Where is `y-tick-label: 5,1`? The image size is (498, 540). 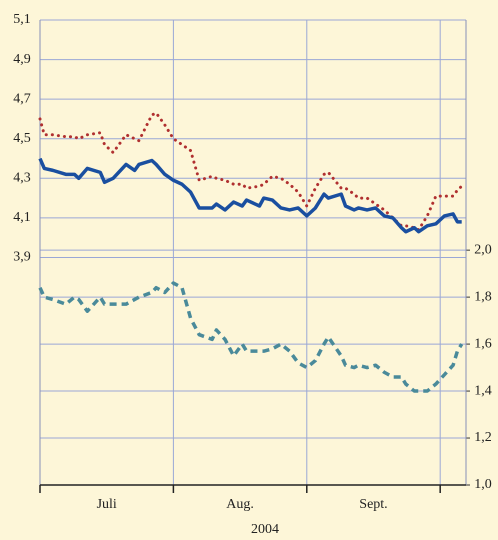
y-tick-label: 5,1 is located at coordinates (22, 19).